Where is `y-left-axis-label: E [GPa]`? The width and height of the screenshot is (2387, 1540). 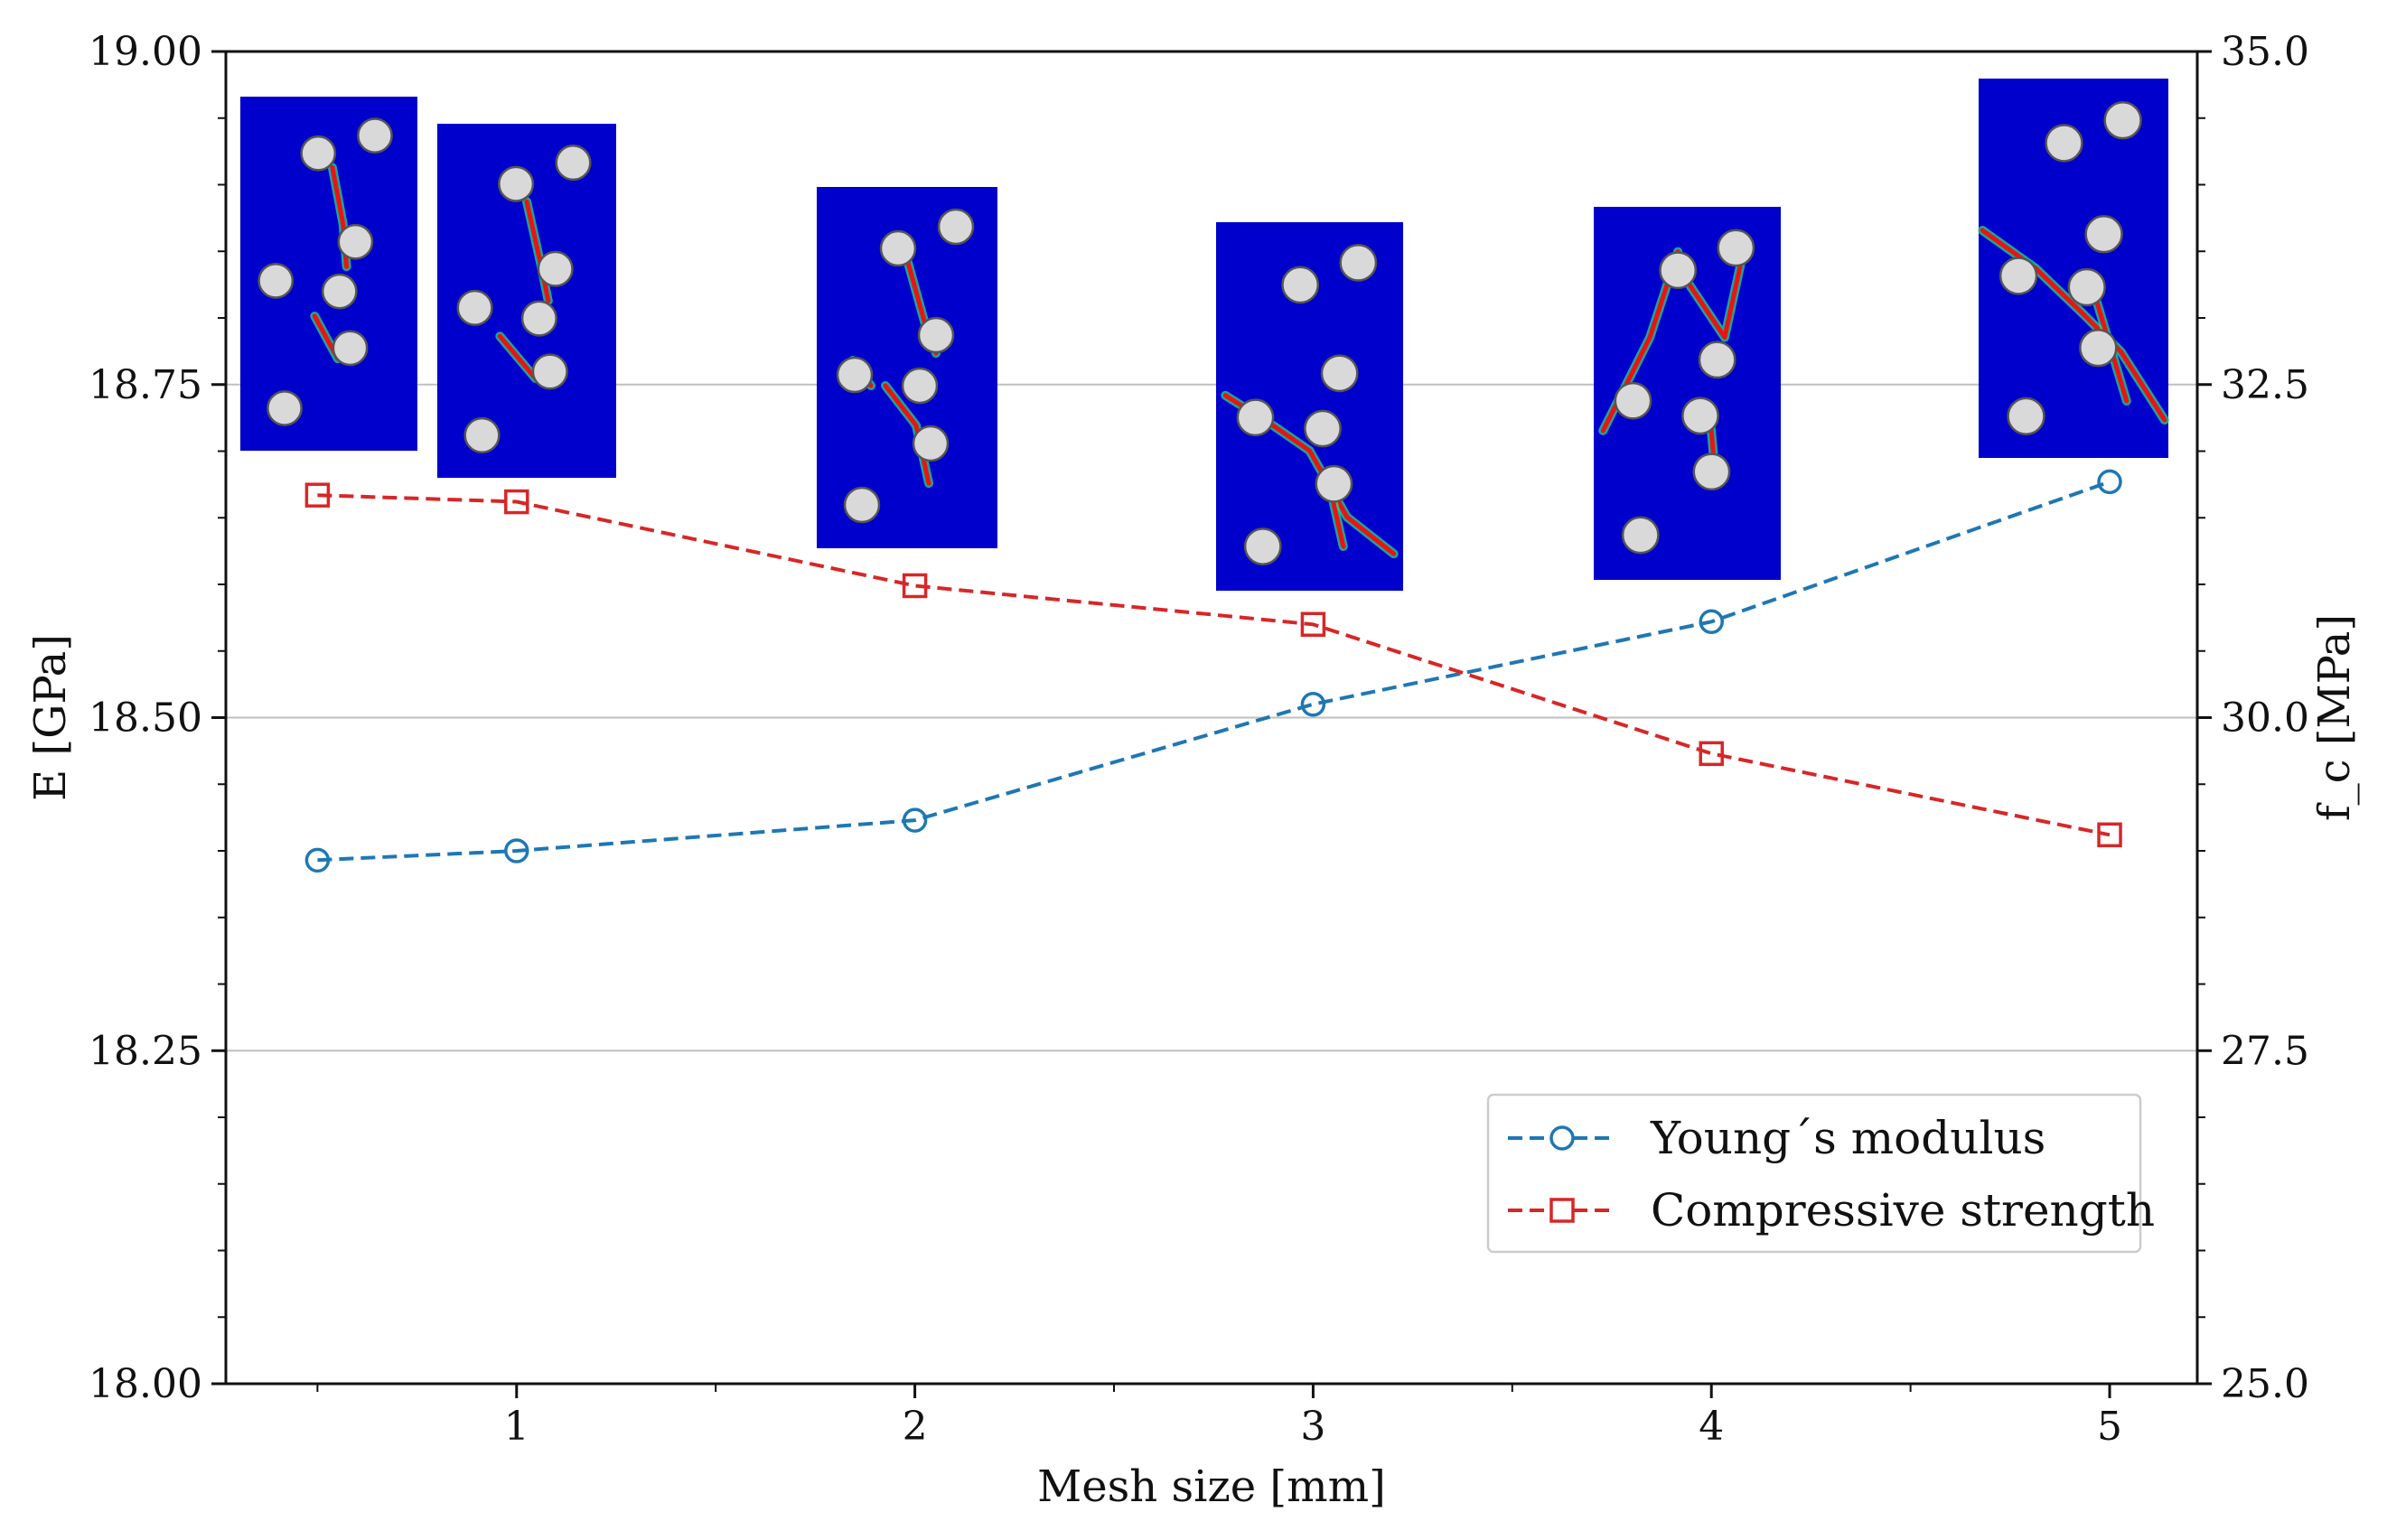
y-left-axis-label: E [GPa] is located at coordinates (51, 717).